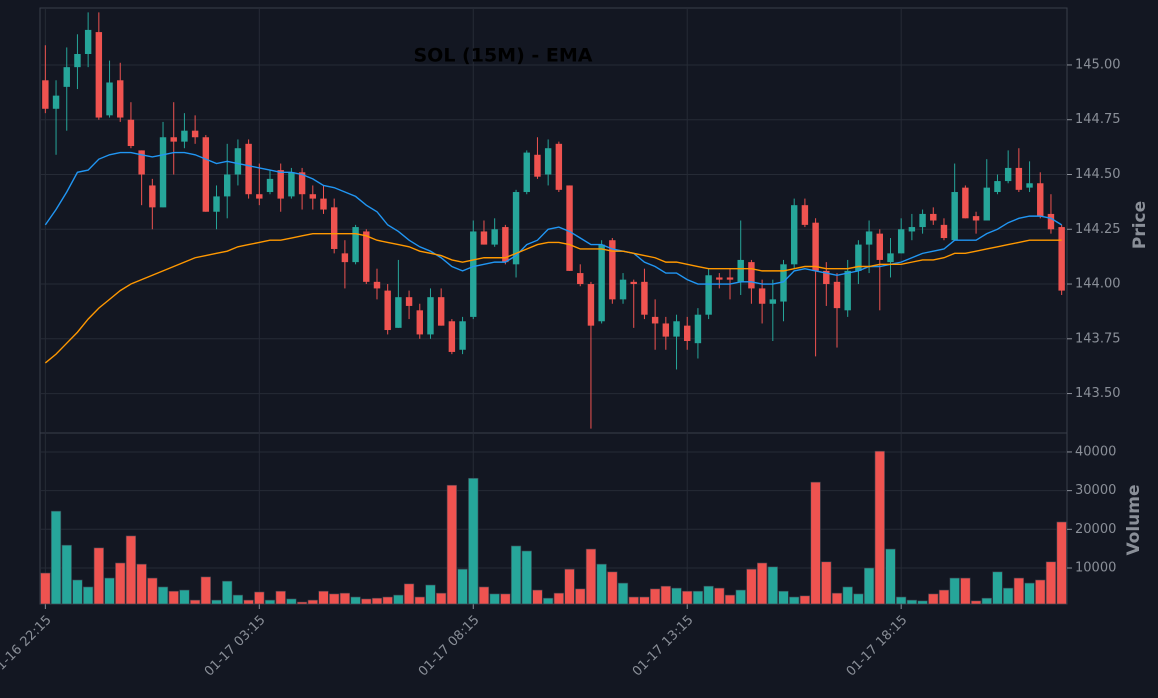 The image size is (1158, 698). What do you see at coordinates (1095, 567) in the screenshot?
I see `volume-tick-label: 10000` at bounding box center [1095, 567].